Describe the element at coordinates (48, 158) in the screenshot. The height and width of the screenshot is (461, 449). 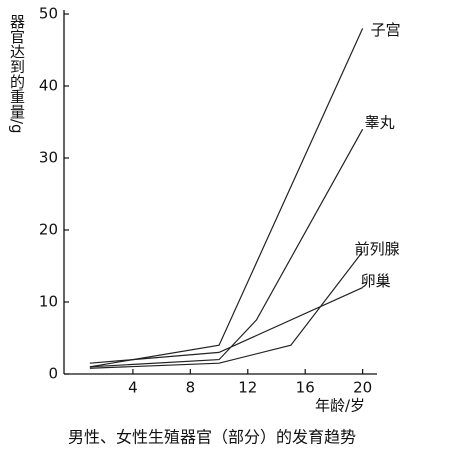
I see `y-tick-label: 30` at that location.